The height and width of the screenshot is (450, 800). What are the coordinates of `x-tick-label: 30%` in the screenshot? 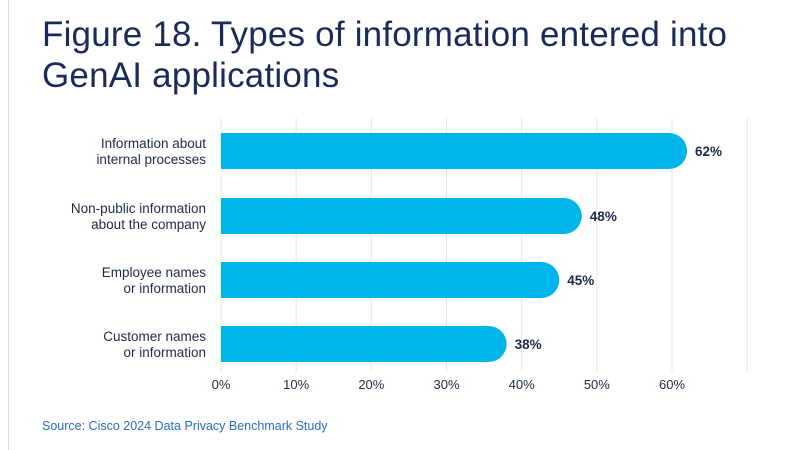 It's located at (446, 384).